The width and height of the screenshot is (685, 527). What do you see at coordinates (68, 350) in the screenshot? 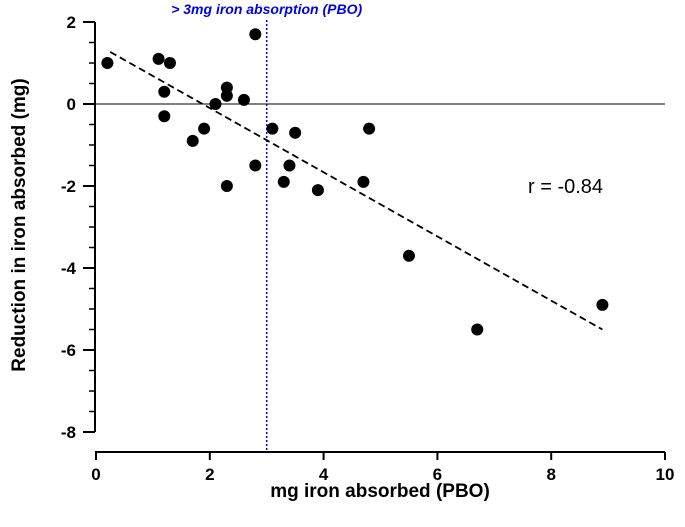
I see `y-tick-label: -6` at bounding box center [68, 350].